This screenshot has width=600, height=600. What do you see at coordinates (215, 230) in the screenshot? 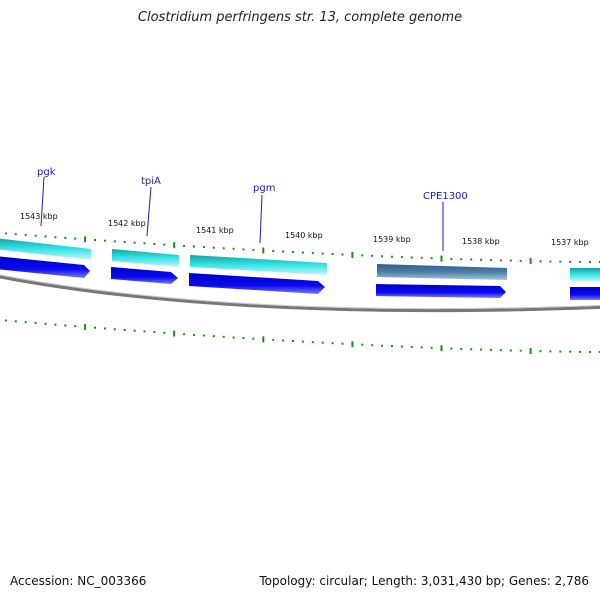
I see `scale-label: 1541 kbp` at bounding box center [215, 230].